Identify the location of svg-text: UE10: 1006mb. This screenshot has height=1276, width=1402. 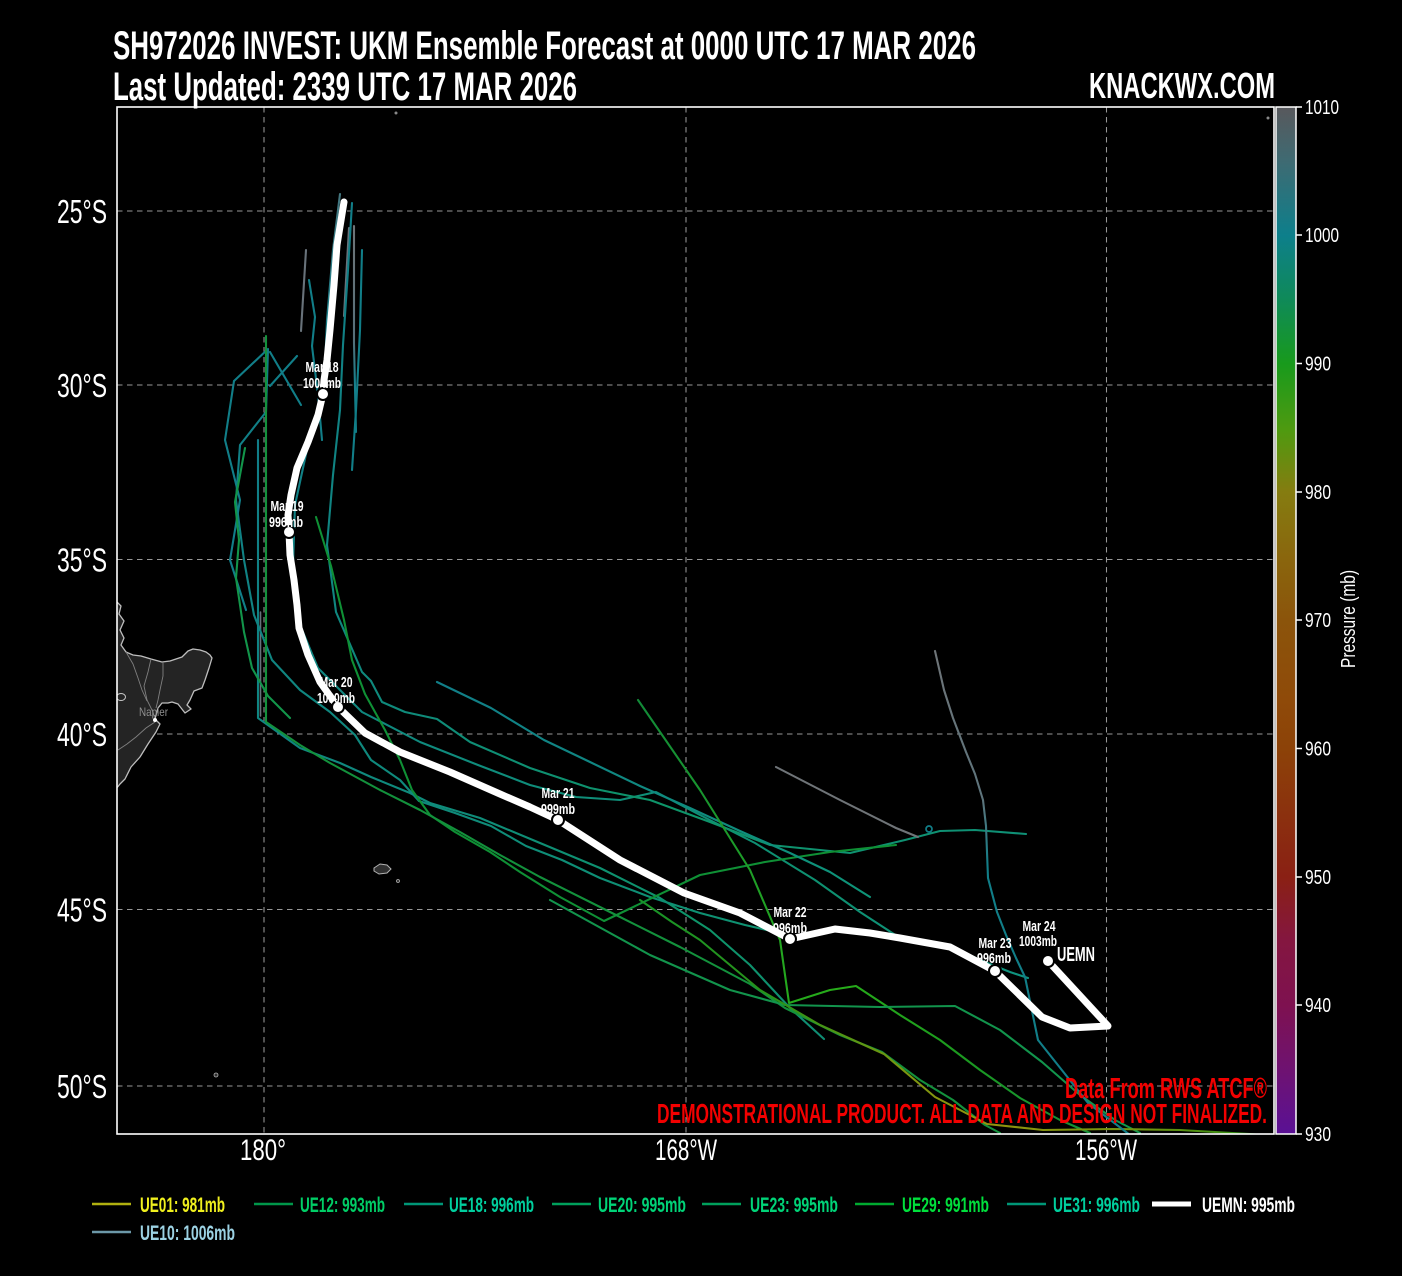
(187, 1233).